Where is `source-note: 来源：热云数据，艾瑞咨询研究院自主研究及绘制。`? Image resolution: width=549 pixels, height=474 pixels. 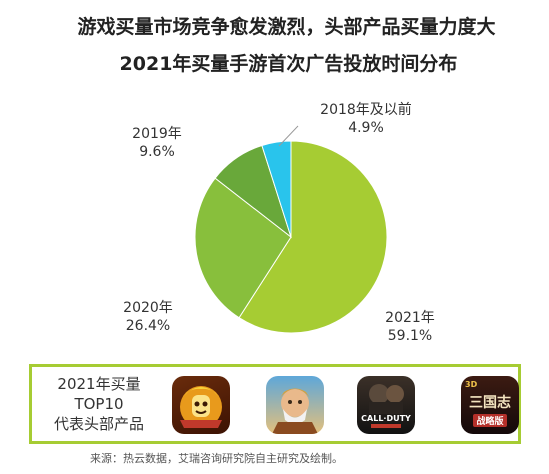 source-note: 来源：热云数据，艾瑞咨询研究院自主研究及绘制。 is located at coordinates (216, 458).